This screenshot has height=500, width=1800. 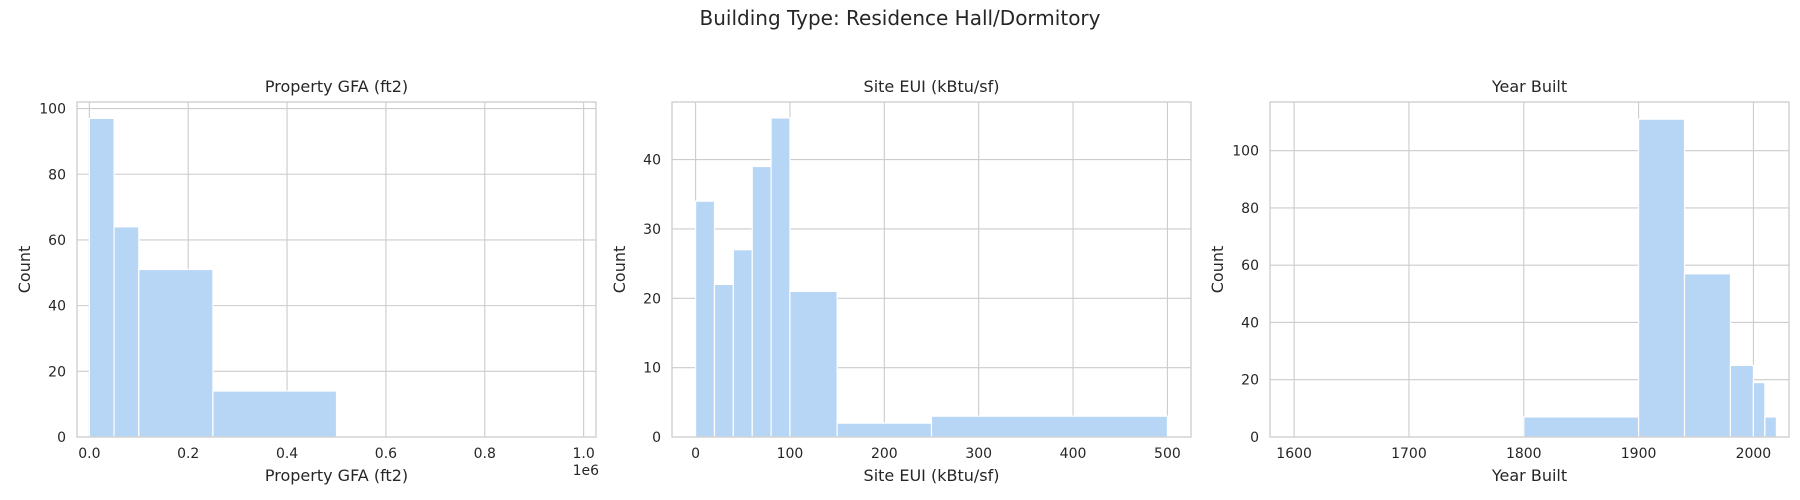 I want to click on x-tick-label: 0.6, so click(x=386, y=454).